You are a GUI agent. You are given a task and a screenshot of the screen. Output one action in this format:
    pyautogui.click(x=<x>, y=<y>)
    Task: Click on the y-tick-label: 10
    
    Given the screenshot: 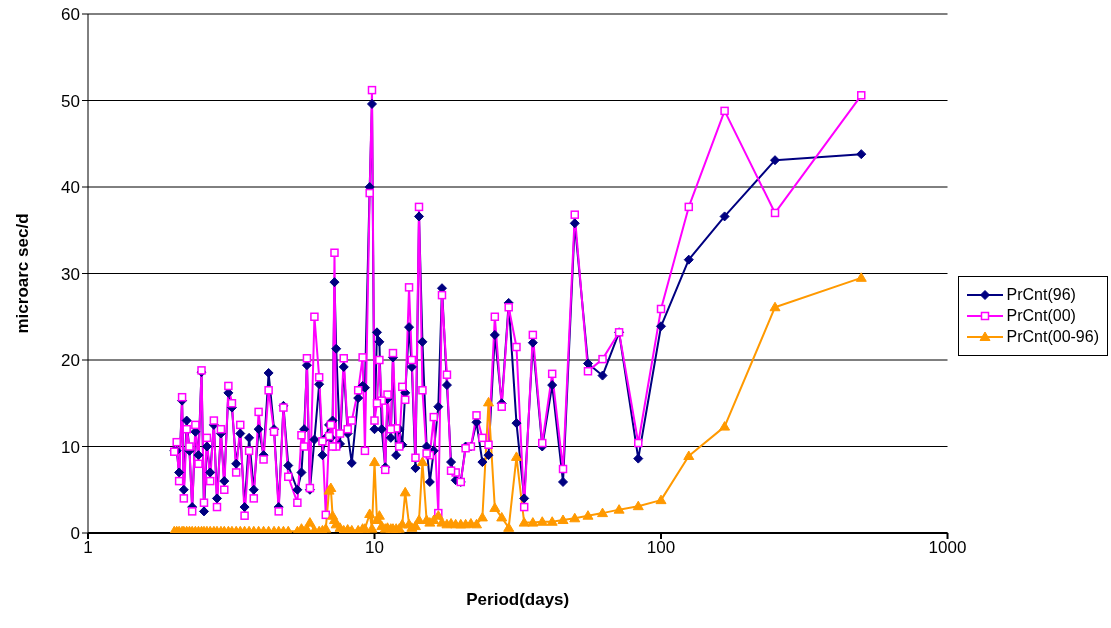 What is the action you would take?
    pyautogui.click(x=70, y=447)
    